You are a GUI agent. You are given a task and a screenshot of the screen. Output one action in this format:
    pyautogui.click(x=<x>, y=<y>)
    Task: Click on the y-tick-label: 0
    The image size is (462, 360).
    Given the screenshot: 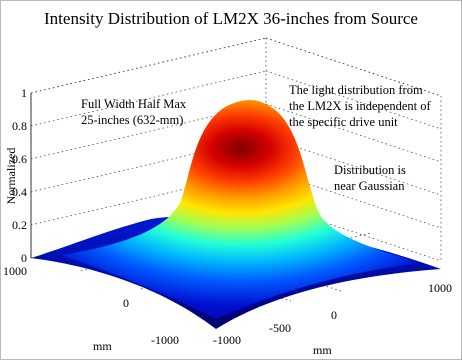 What is the action you would take?
    pyautogui.click(x=334, y=315)
    